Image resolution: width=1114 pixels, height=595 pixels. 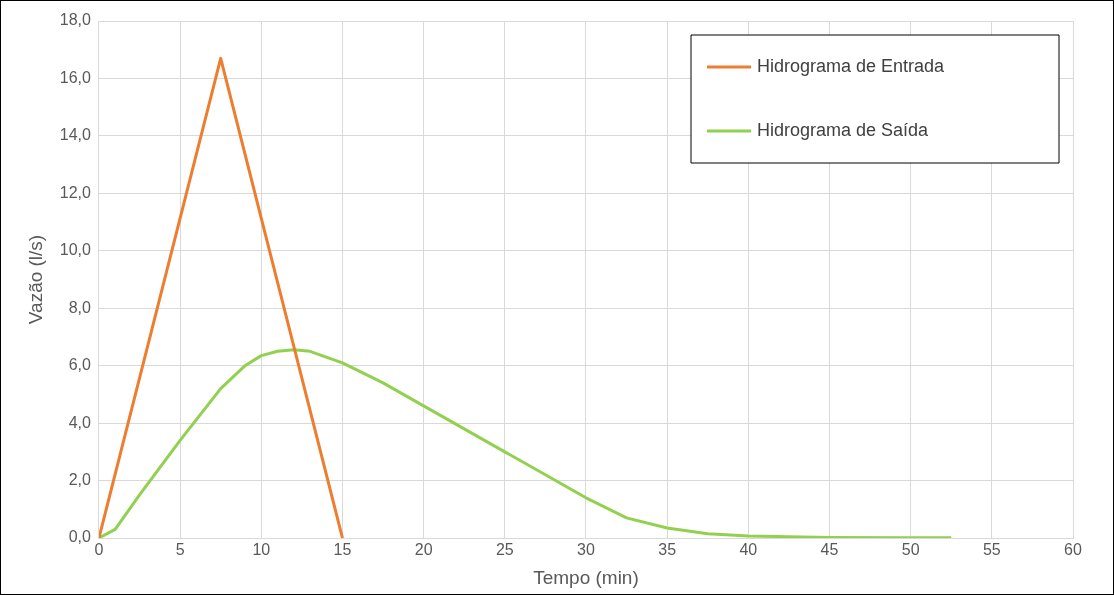 I want to click on x-tick-label: 50, so click(x=910, y=550).